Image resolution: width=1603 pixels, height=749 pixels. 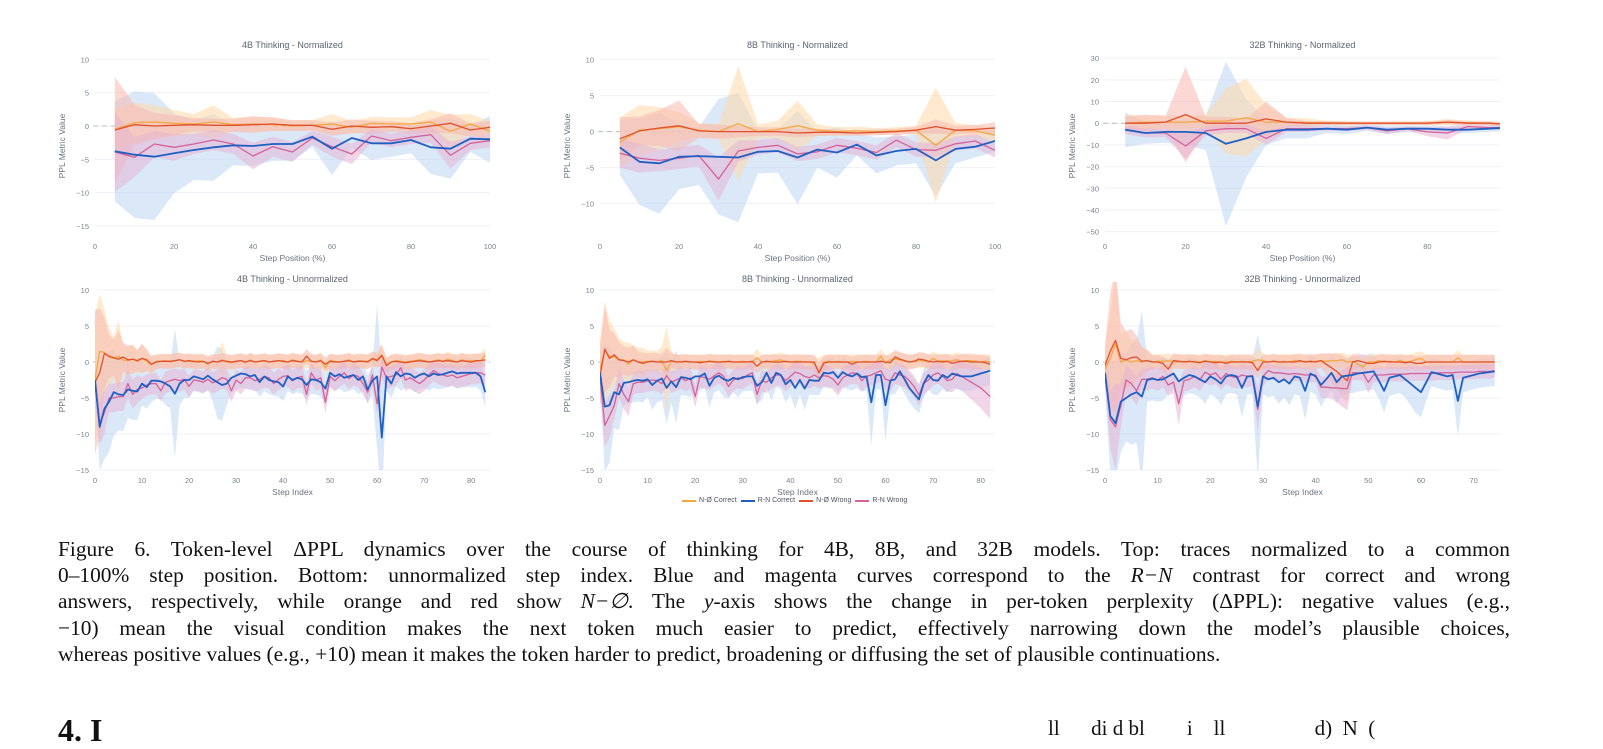 What do you see at coordinates (1092, 167) in the screenshot?
I see `y-tick-label: −20` at bounding box center [1092, 167].